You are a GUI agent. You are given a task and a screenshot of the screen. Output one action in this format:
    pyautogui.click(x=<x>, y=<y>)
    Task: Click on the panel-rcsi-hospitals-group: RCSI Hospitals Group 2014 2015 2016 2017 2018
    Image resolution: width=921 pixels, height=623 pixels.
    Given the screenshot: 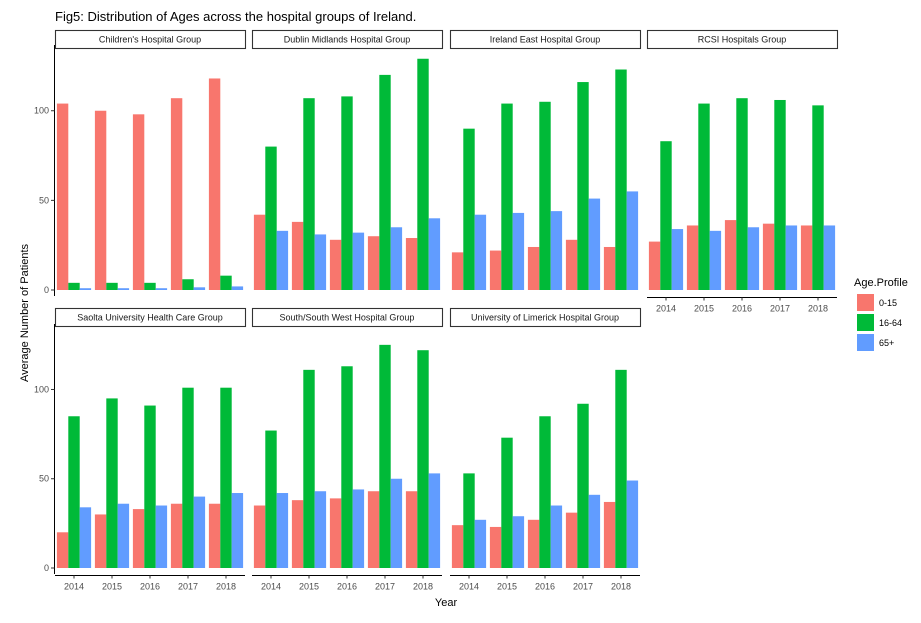 What is the action you would take?
    pyautogui.click(x=742, y=171)
    